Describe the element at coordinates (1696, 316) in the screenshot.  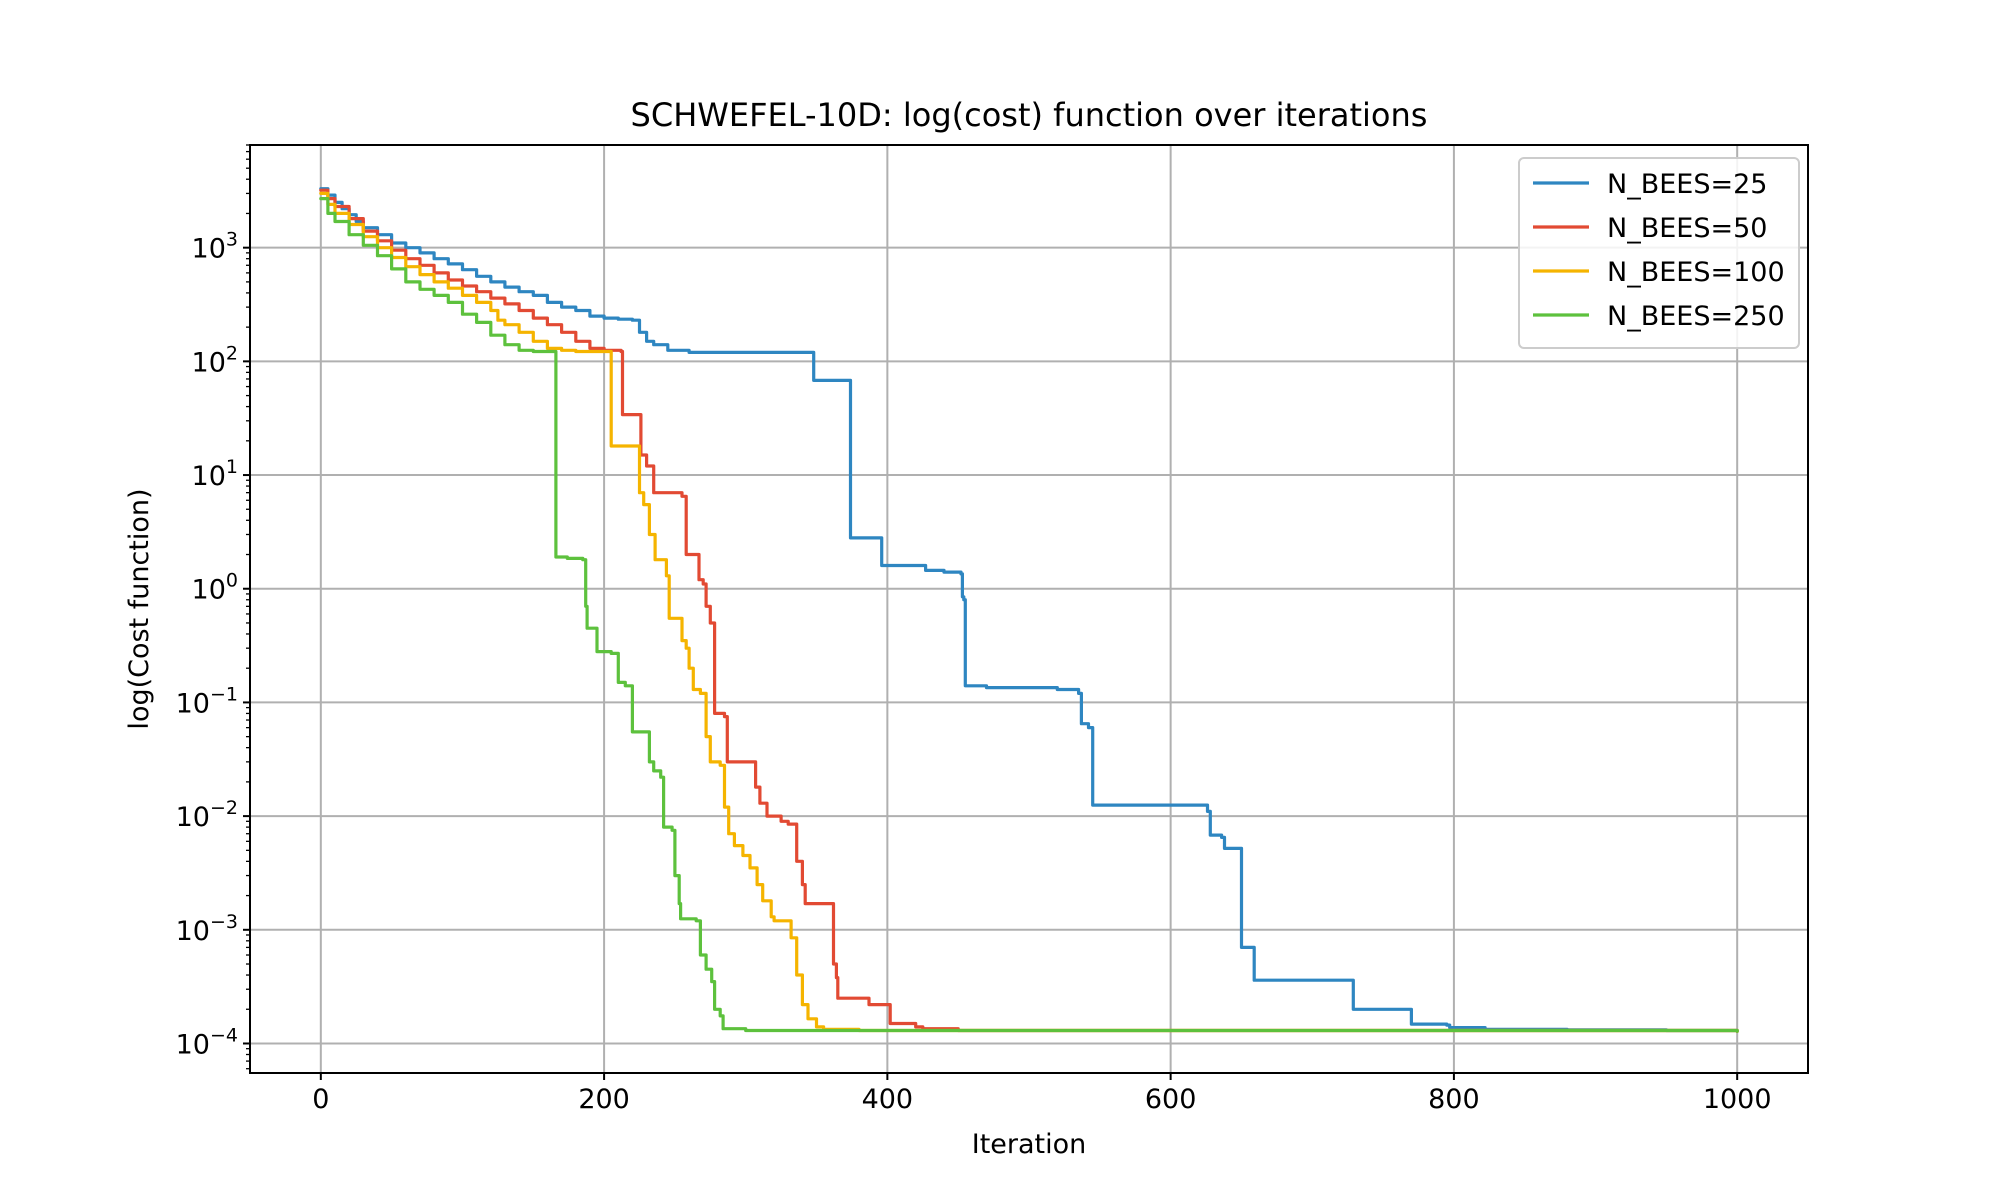
I see `legend-label: N_BEES=250` at that location.